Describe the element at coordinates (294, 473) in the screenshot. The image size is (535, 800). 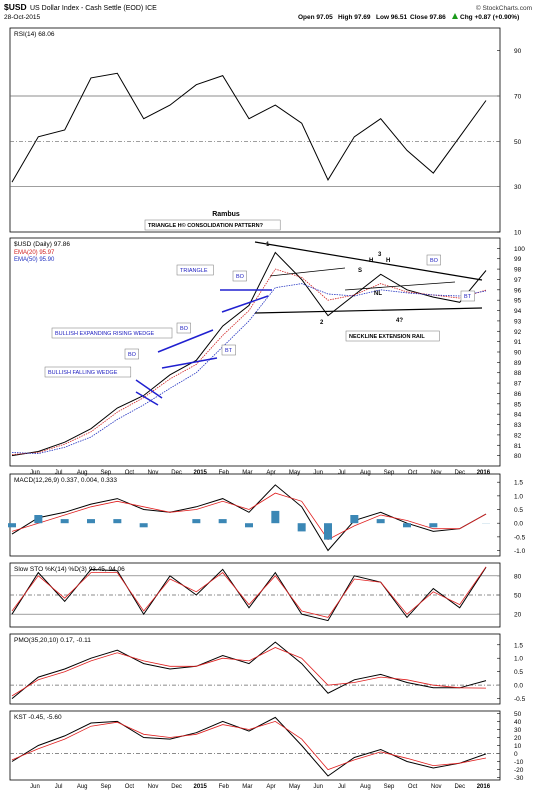
I see `x-tick-label: May` at that location.